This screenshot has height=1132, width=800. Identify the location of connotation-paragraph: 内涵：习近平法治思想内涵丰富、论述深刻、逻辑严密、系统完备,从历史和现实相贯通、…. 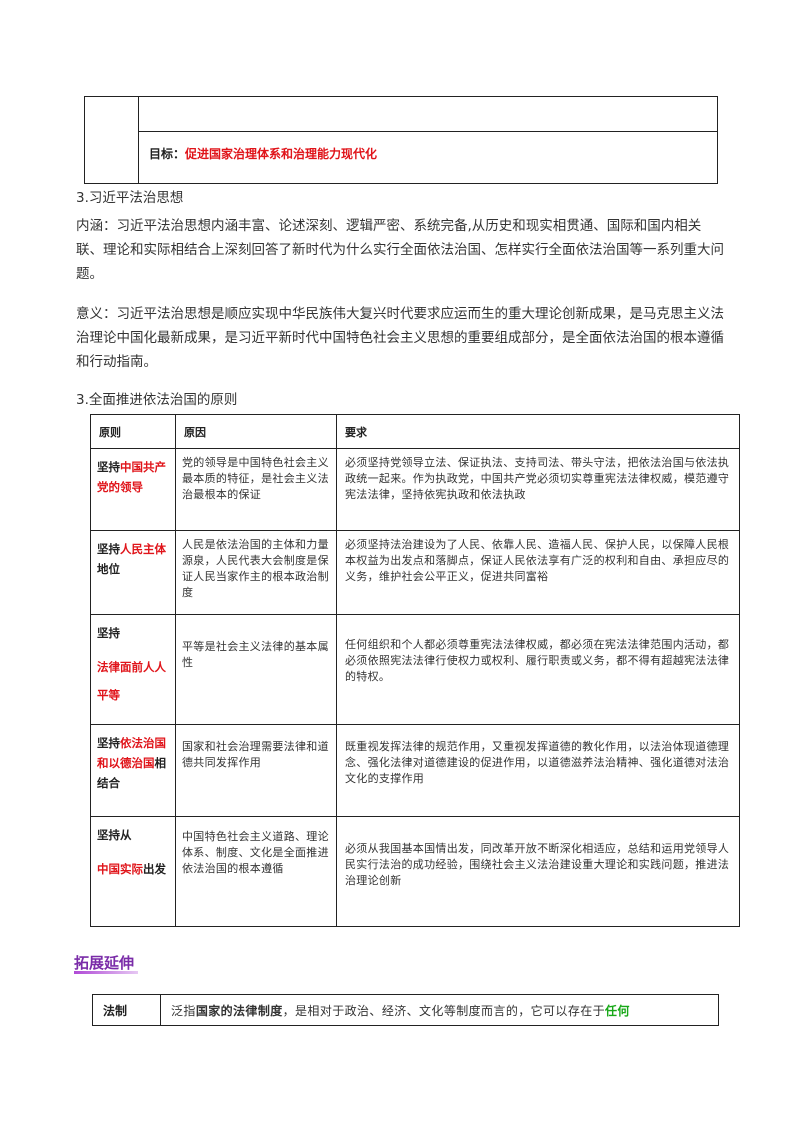
(401, 250).